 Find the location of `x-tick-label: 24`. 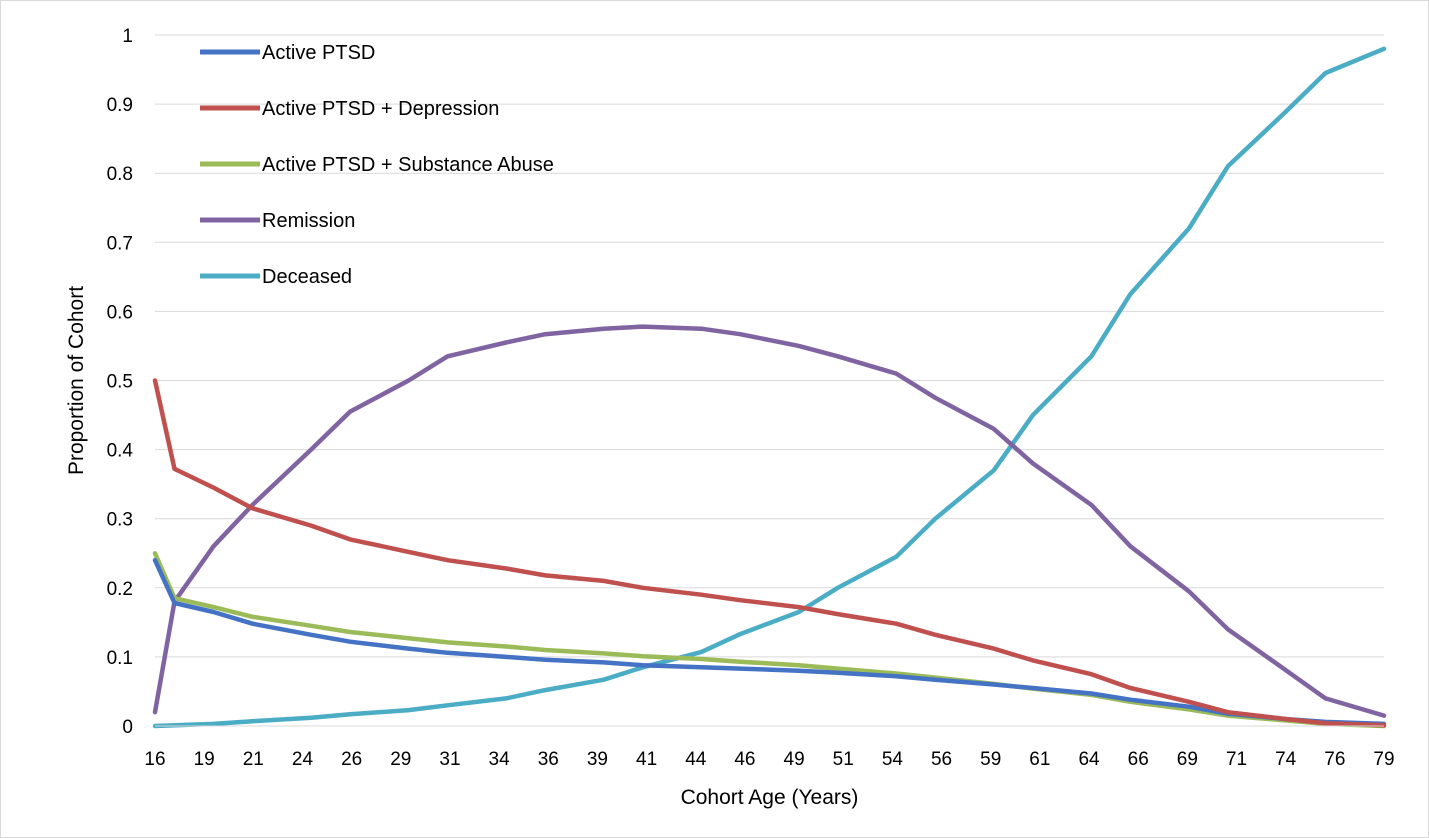

x-tick-label: 24 is located at coordinates (303, 759).